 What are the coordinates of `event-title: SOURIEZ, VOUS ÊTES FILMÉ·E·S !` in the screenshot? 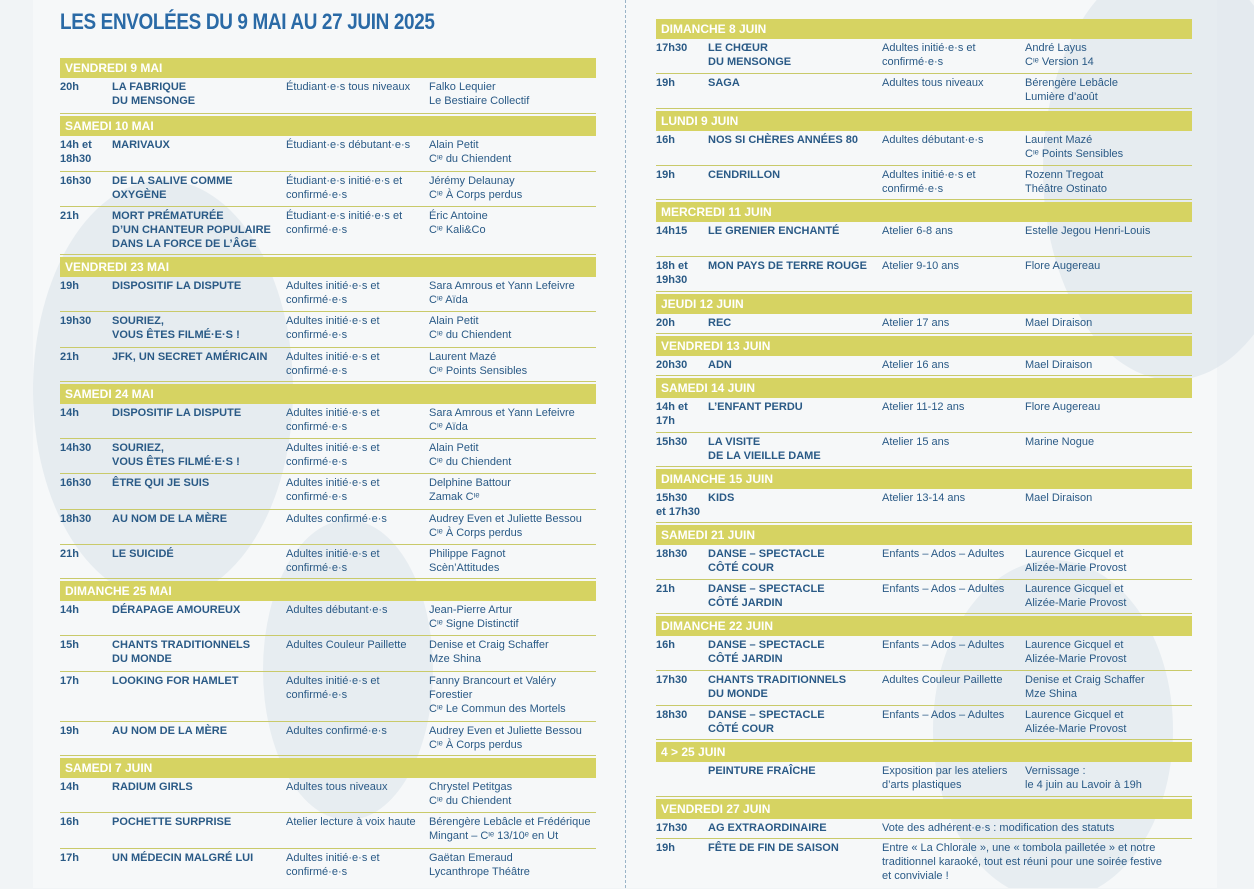 It's located at (176, 455).